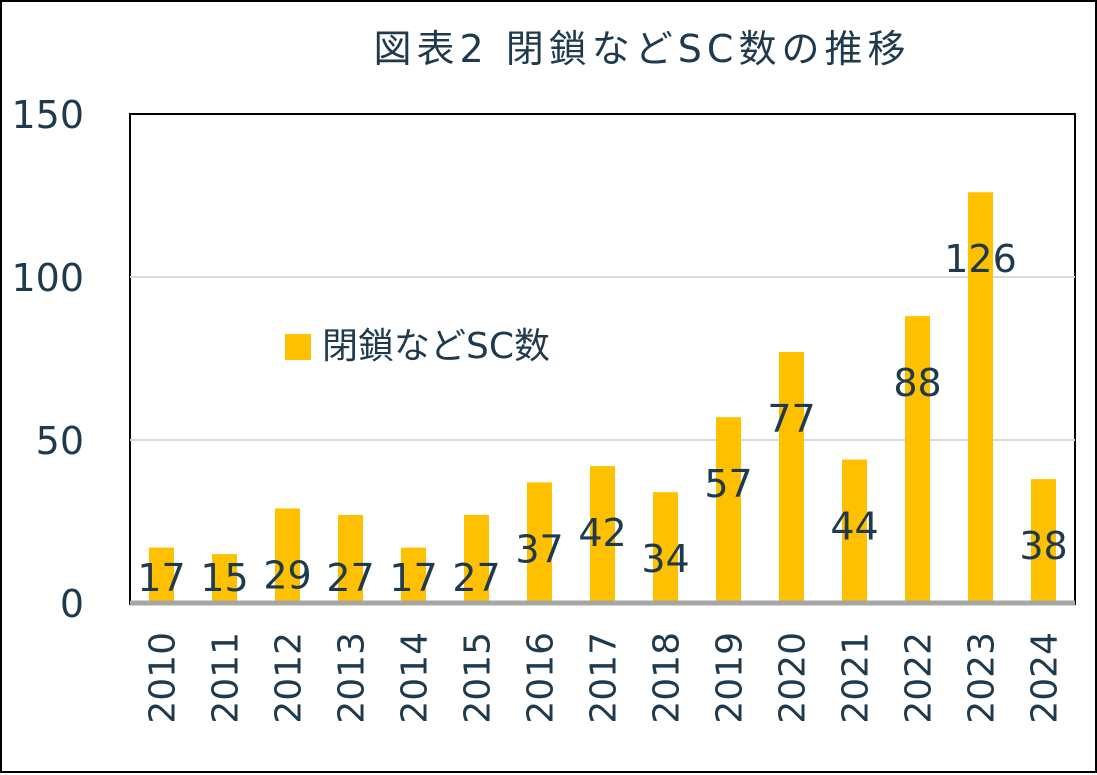  Describe the element at coordinates (1045, 678) in the screenshot. I see `x-tick-label: 2024` at that location.